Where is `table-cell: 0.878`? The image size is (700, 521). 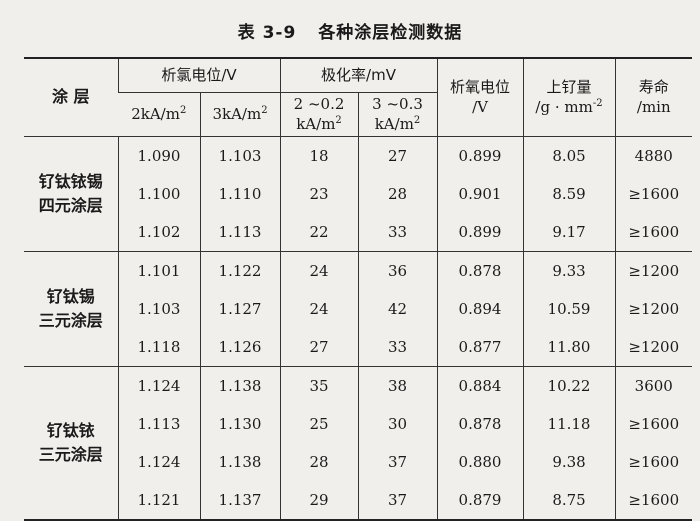
table-cell: 0.878 is located at coordinates (480, 270).